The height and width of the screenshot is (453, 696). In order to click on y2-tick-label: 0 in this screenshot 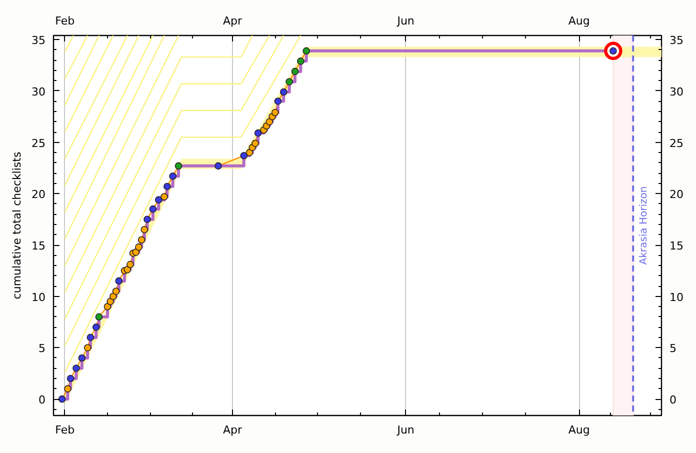, I will do `click(673, 400)`.